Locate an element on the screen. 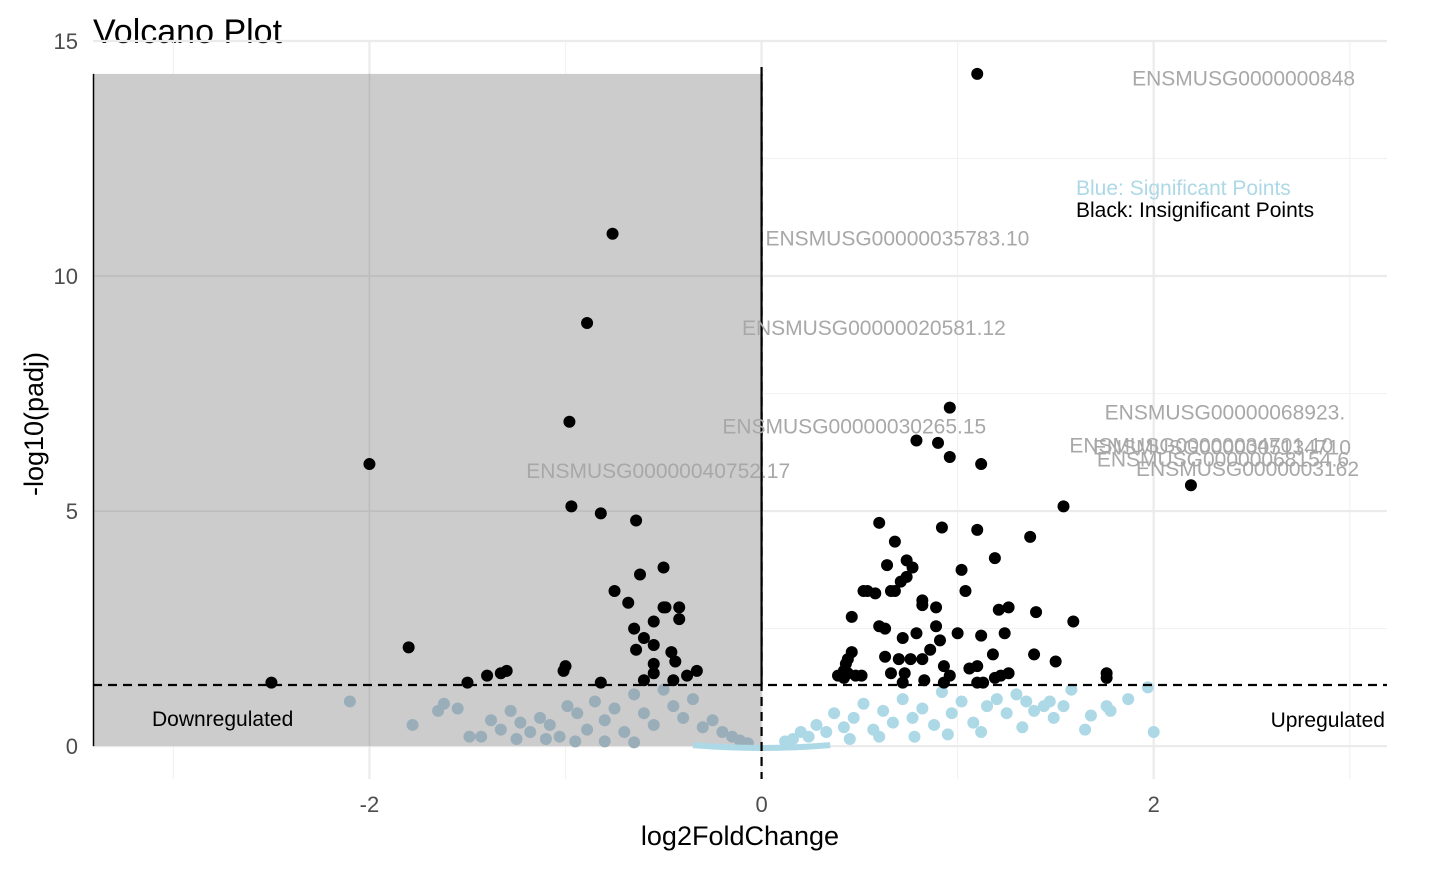 The image size is (1432, 872). x-axis-title: log2FoldChange is located at coordinates (740, 836).